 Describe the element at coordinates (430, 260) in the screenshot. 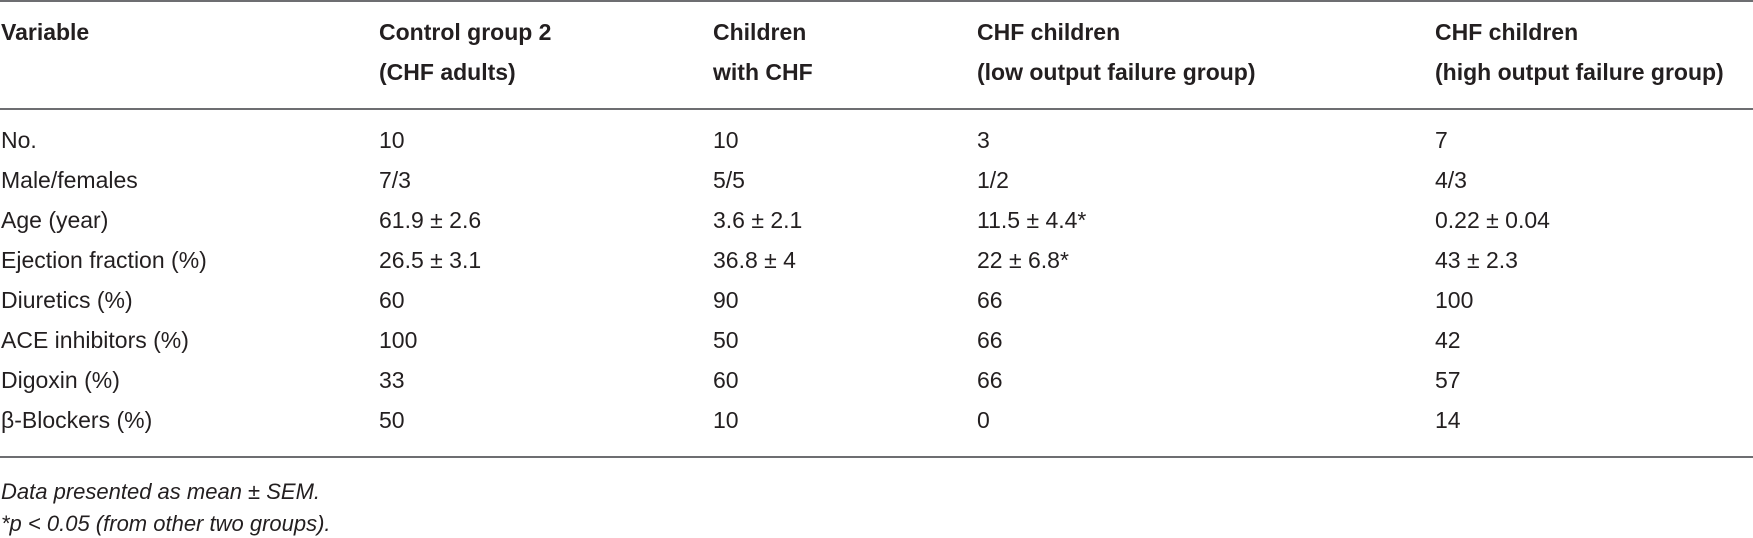

I see `table-cell: 26.5 ± 3.1` at that location.